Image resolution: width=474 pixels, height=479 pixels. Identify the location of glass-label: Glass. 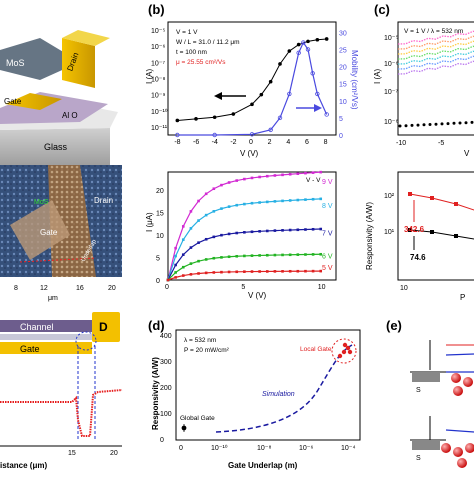
(56, 147).